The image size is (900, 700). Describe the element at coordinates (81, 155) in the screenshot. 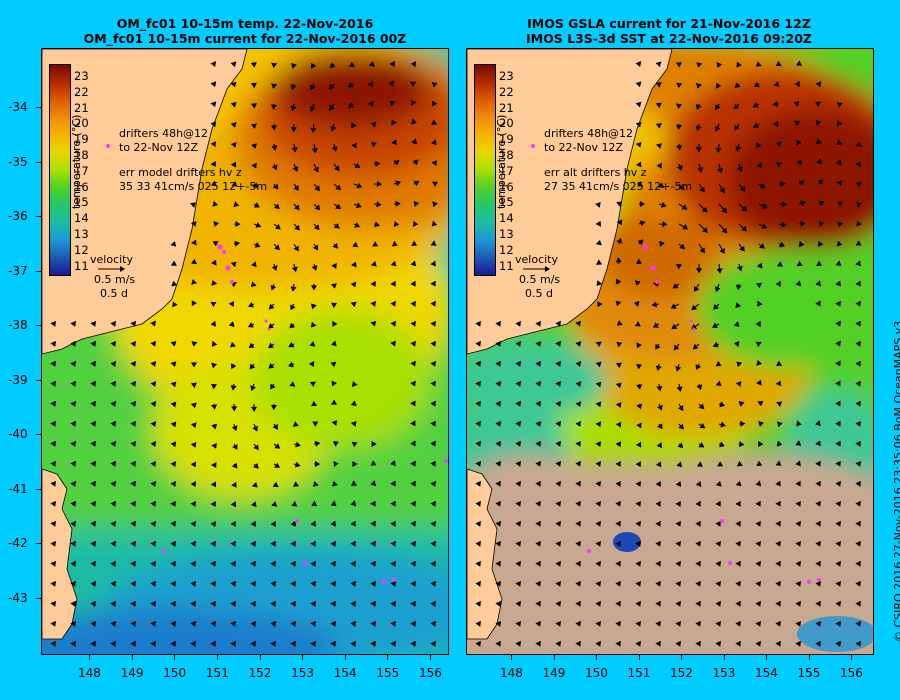

I see `colorbar-tick-label: 18` at that location.